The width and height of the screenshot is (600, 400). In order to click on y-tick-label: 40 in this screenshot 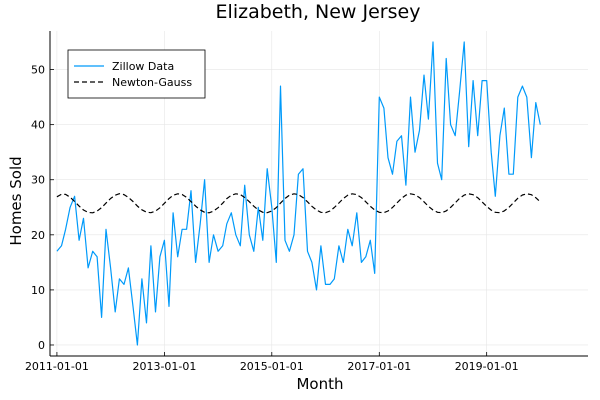, I will do `click(38, 125)`.